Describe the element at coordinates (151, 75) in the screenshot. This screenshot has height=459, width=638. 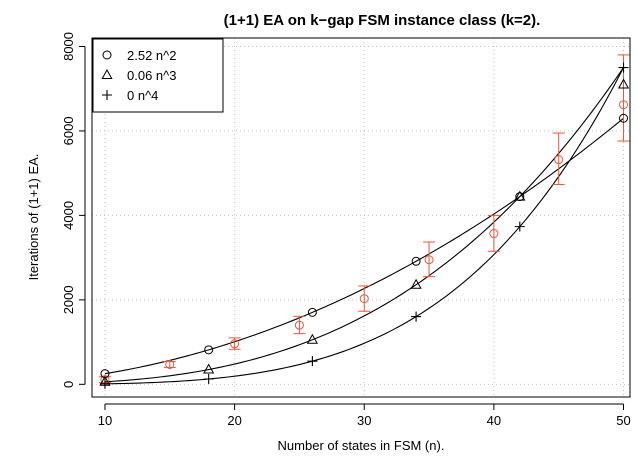
I see `legend-label: 0.06 n^3` at that location.